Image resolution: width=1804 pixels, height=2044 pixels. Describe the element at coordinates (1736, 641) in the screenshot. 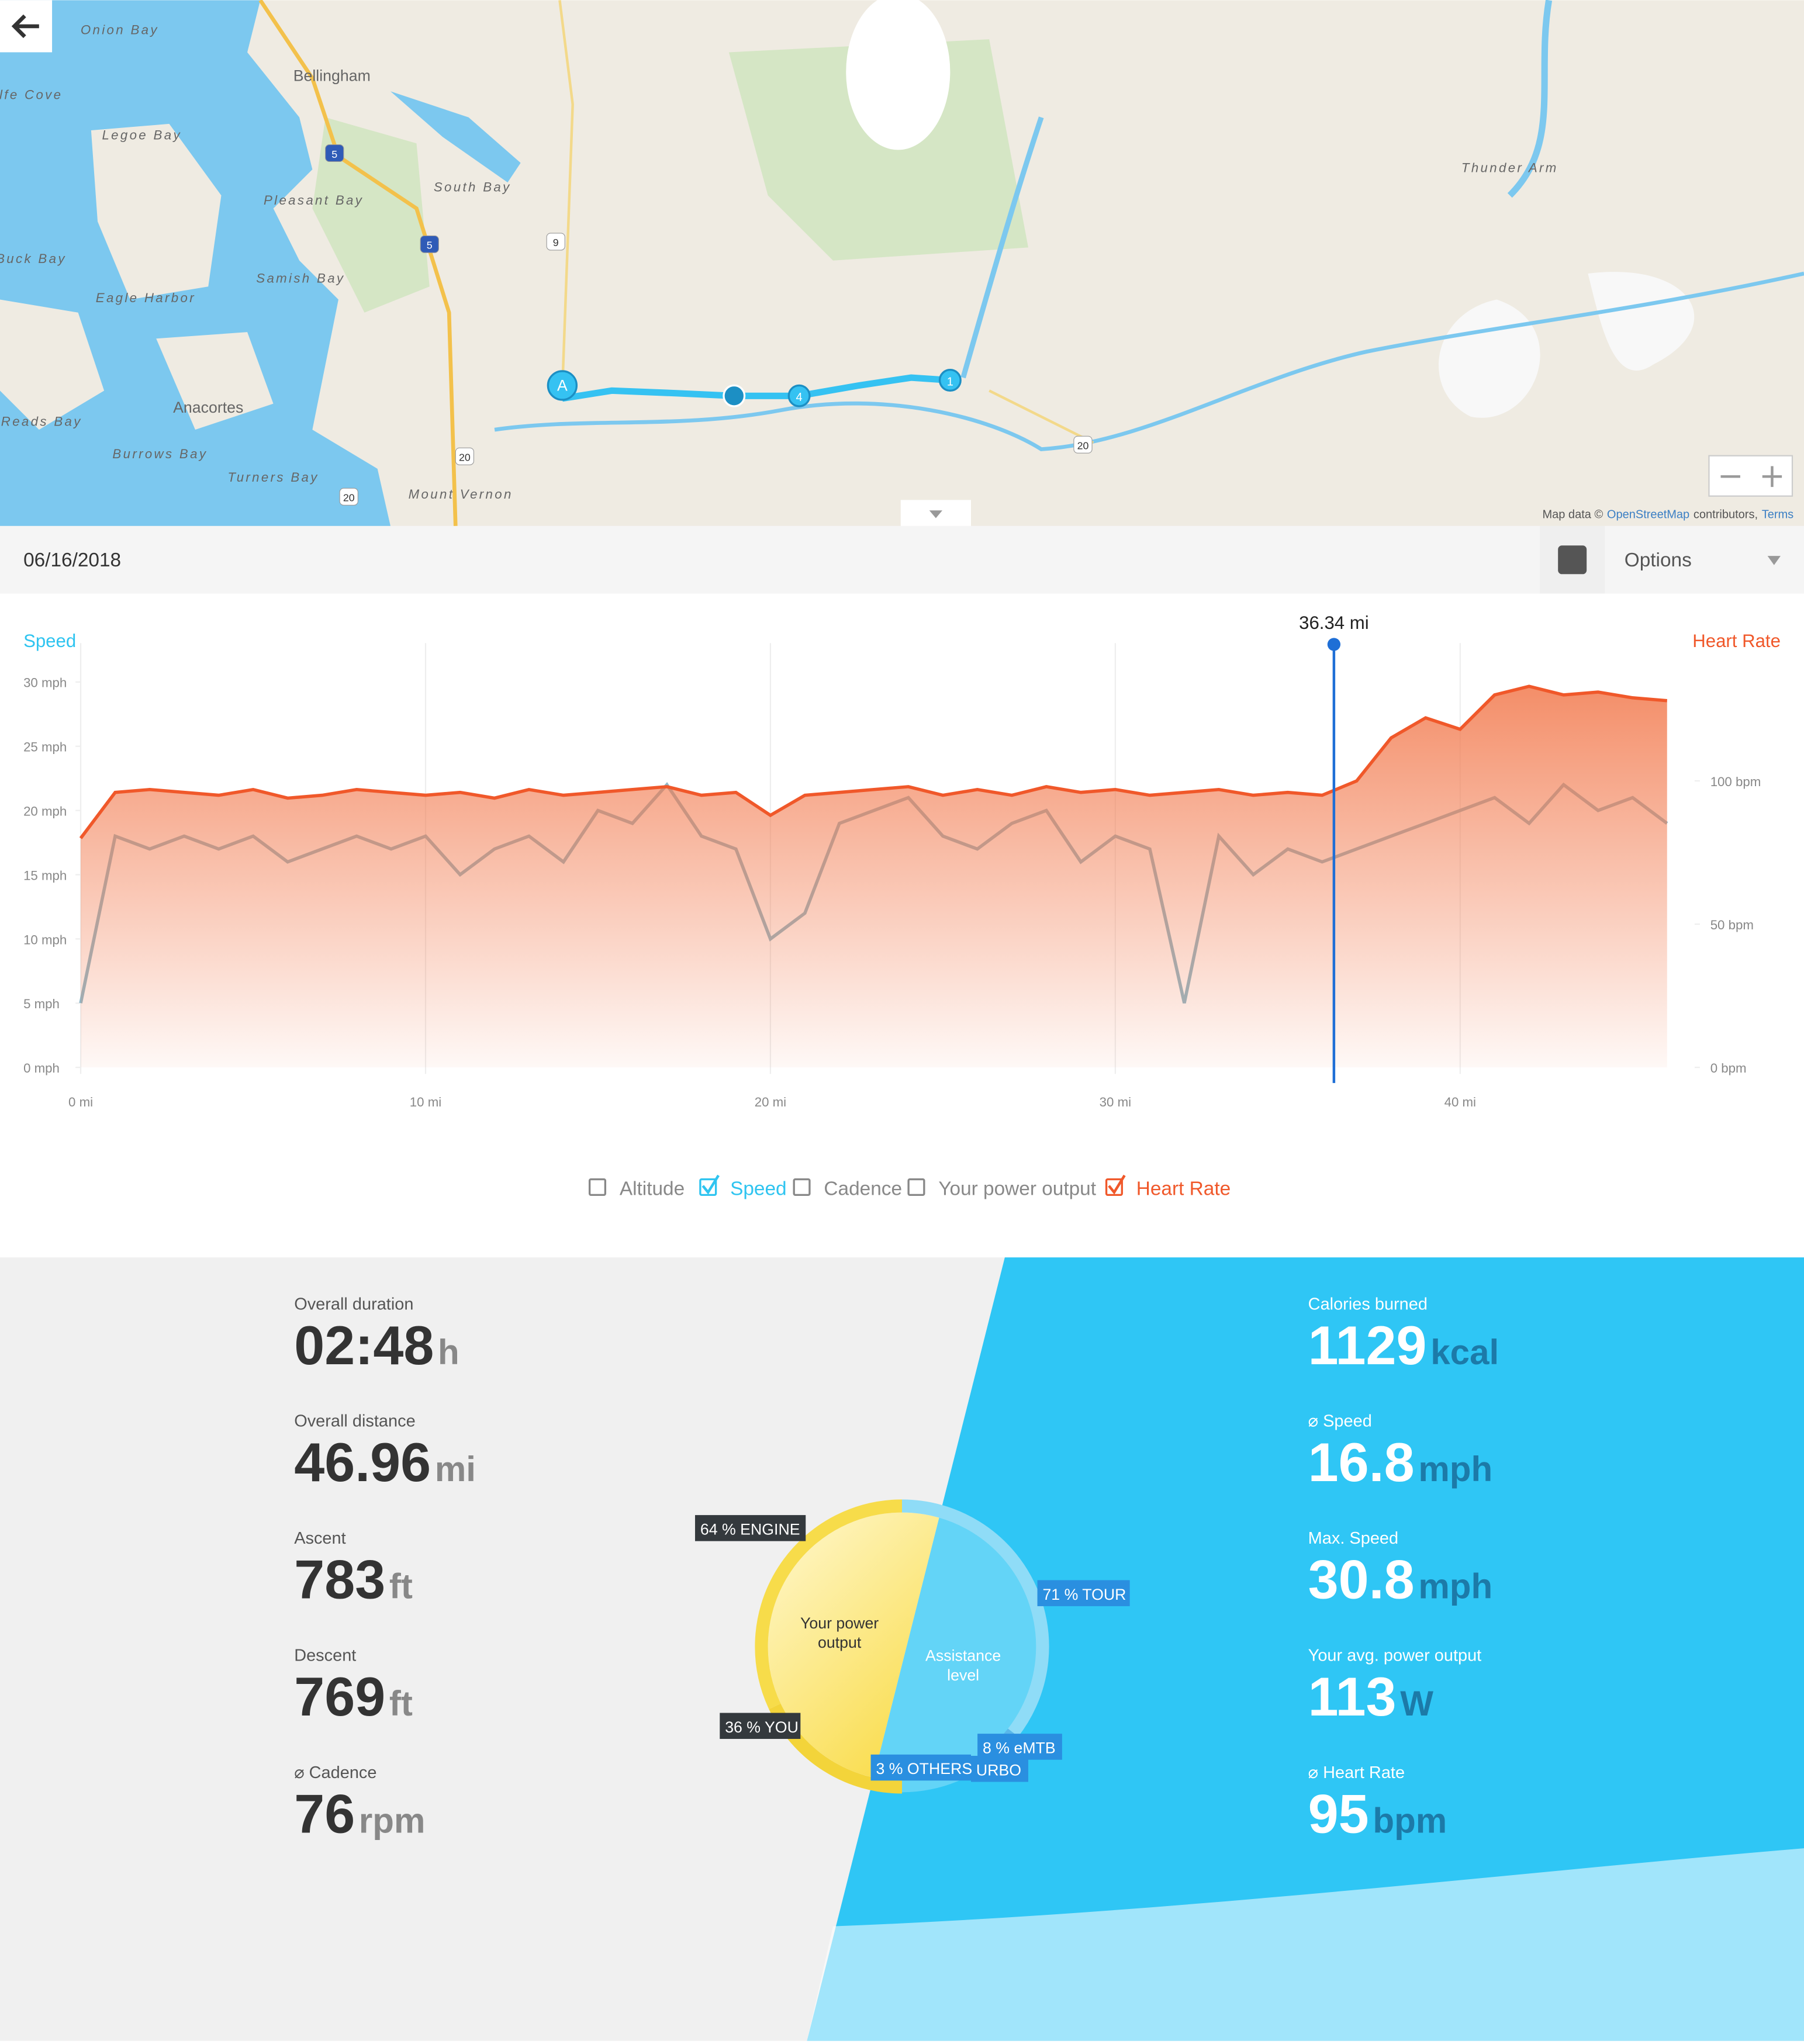

I see `y2-axis-title: Heart Rate` at that location.